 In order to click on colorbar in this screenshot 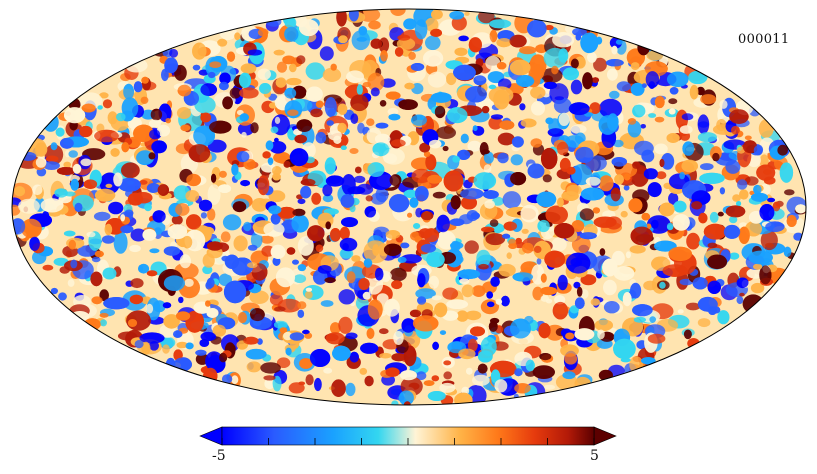, I will do `click(408, 436)`.